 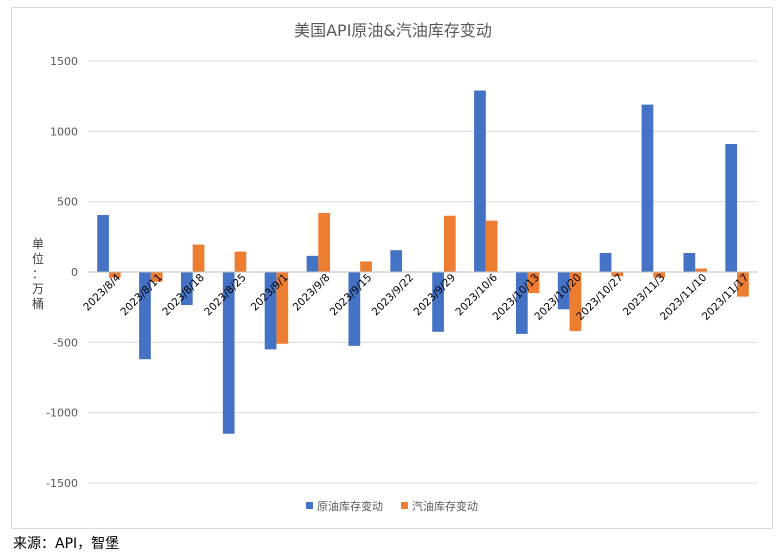 I want to click on crude-bar-2023/8/4, so click(x=103, y=243).